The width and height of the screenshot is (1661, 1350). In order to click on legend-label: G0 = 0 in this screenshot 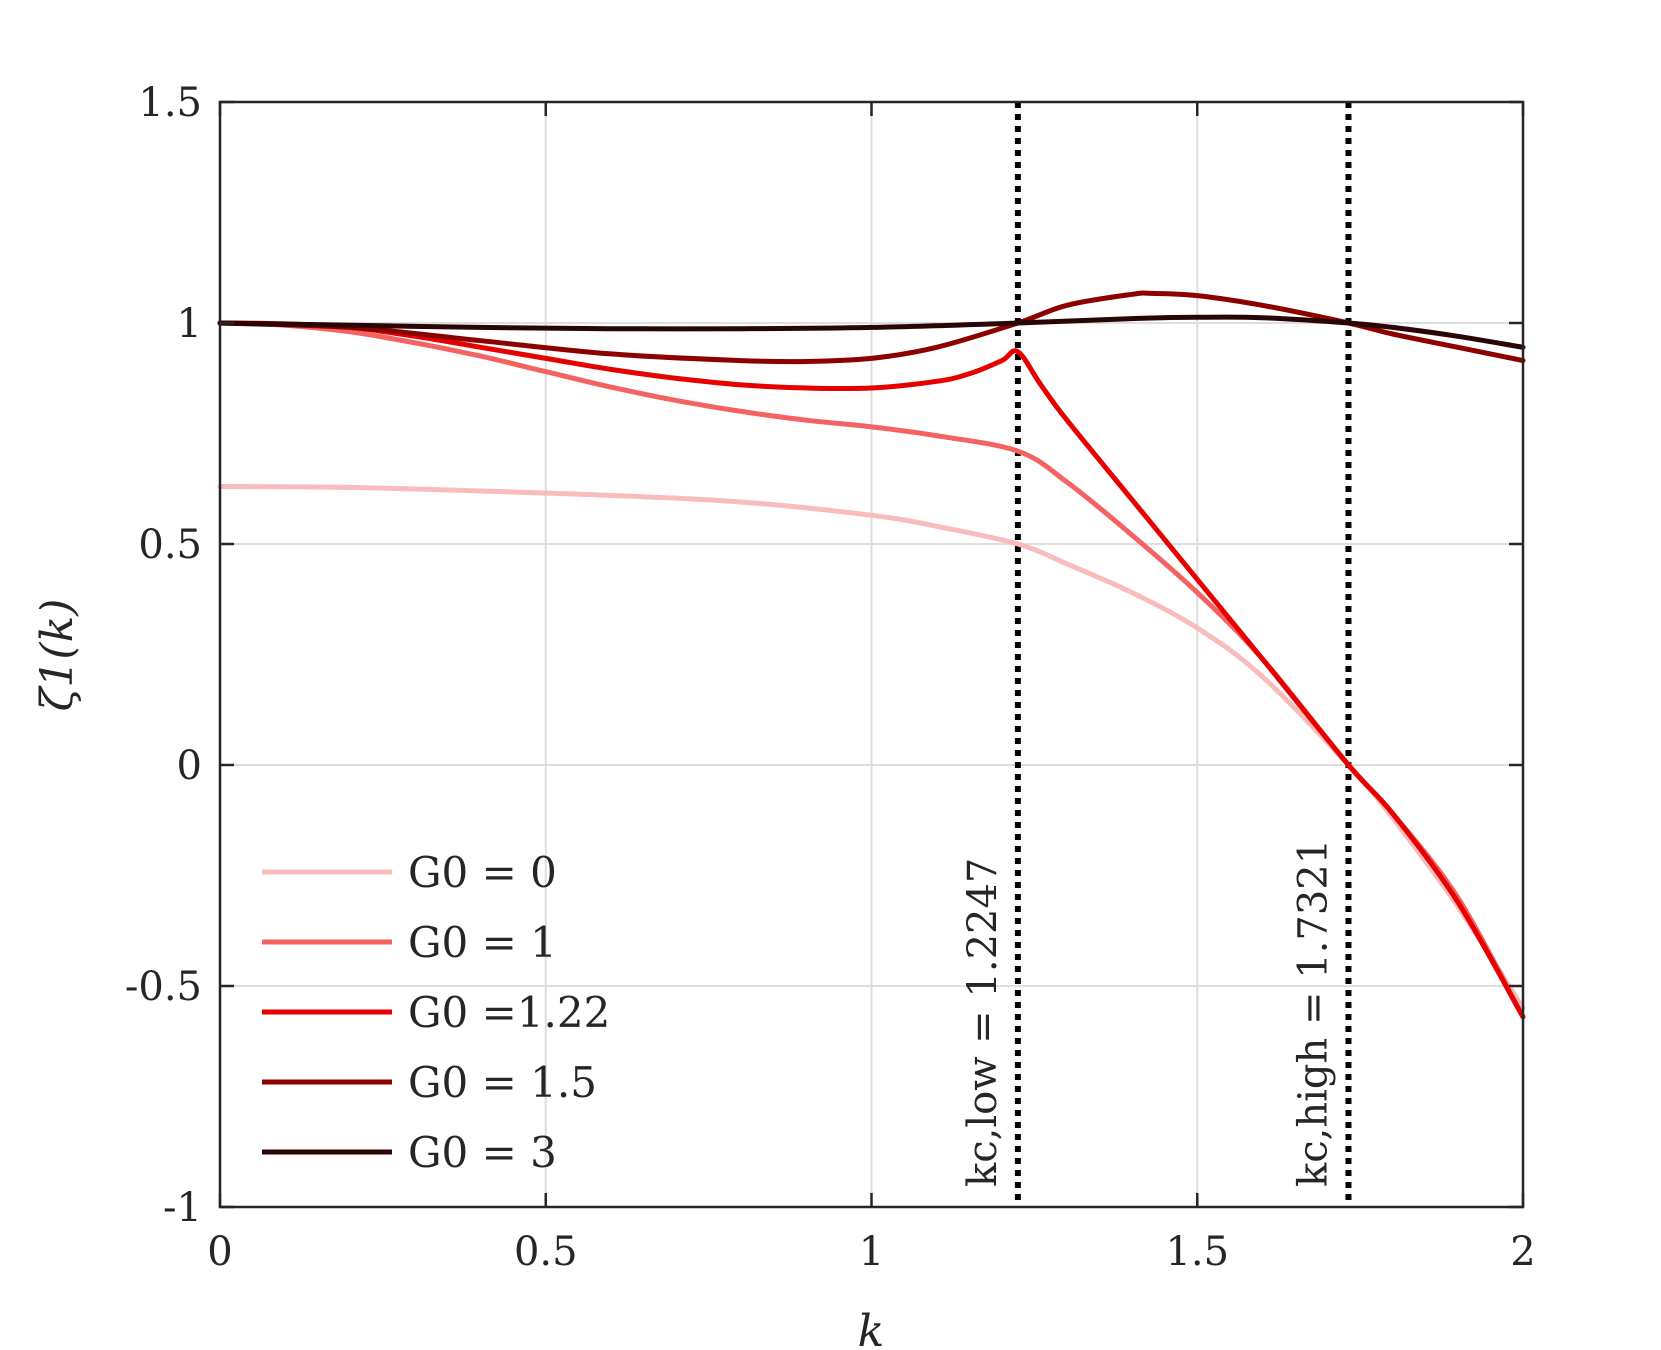, I will do `click(482, 872)`.